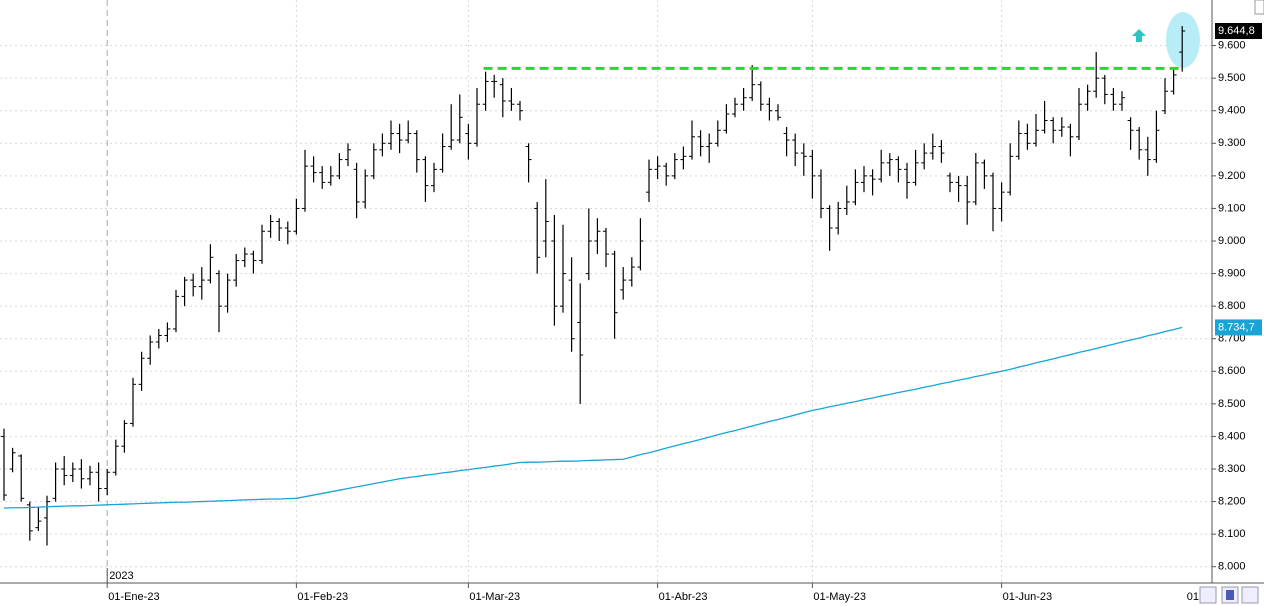  What do you see at coordinates (1232, 176) in the screenshot?
I see `y-tick-label: 9.200` at bounding box center [1232, 176].